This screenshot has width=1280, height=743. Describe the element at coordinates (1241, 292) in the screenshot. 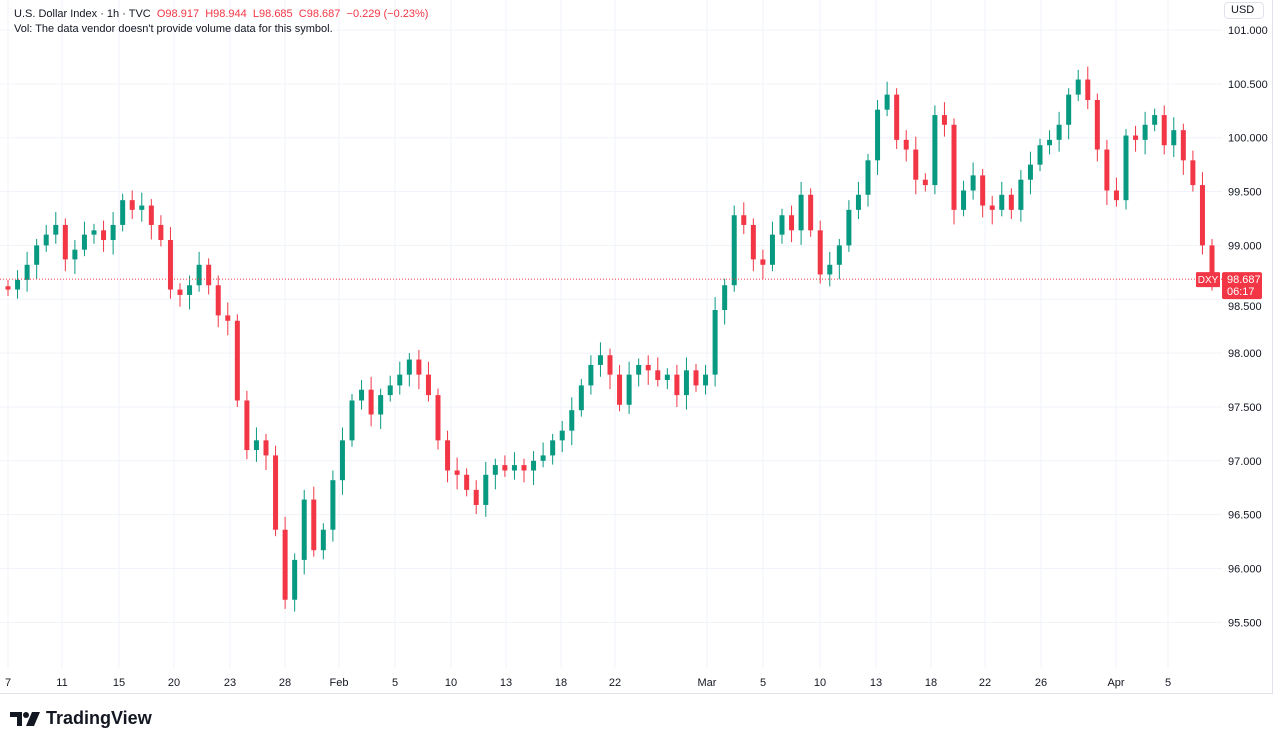

I see `bar-countdown: 06:17` at that location.